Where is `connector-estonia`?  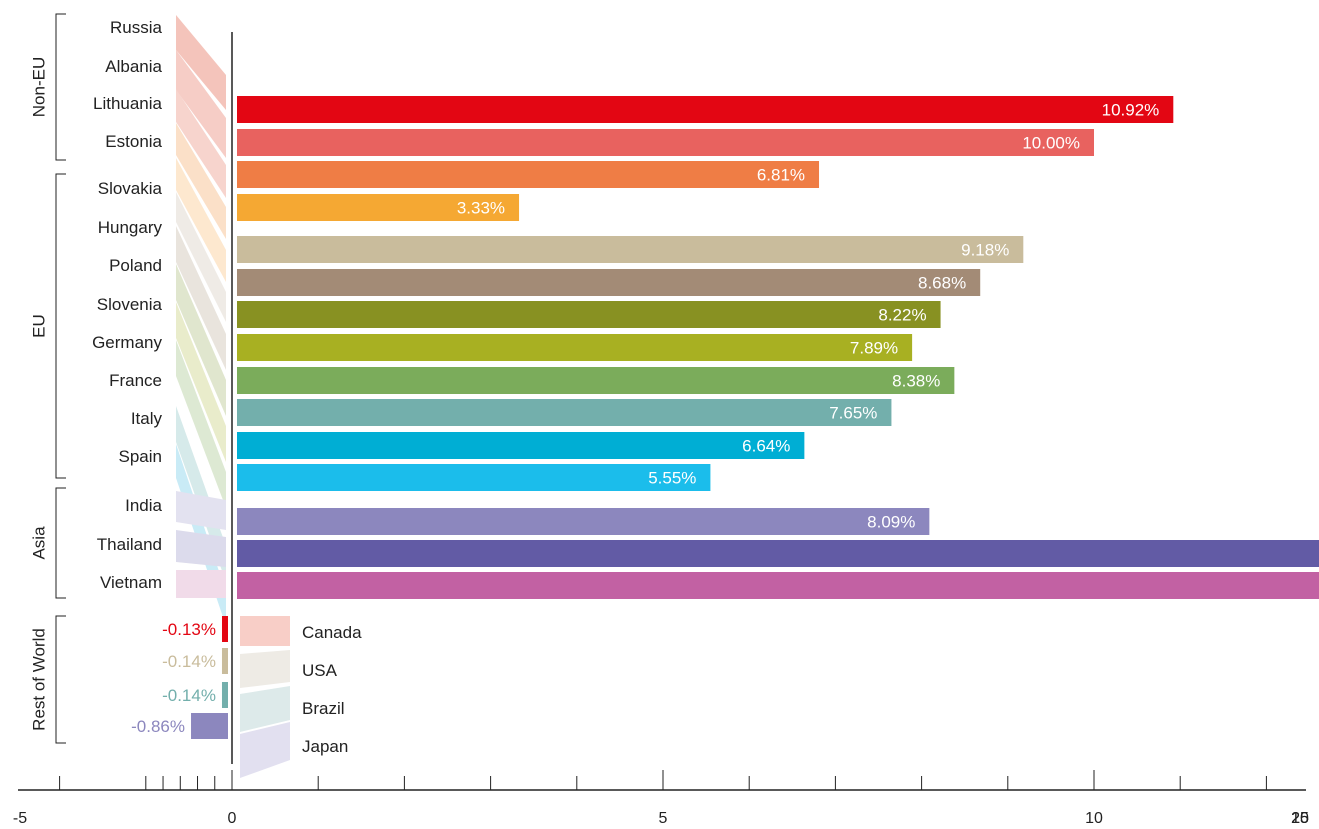
connector-estonia is located at coordinates (201, 181).